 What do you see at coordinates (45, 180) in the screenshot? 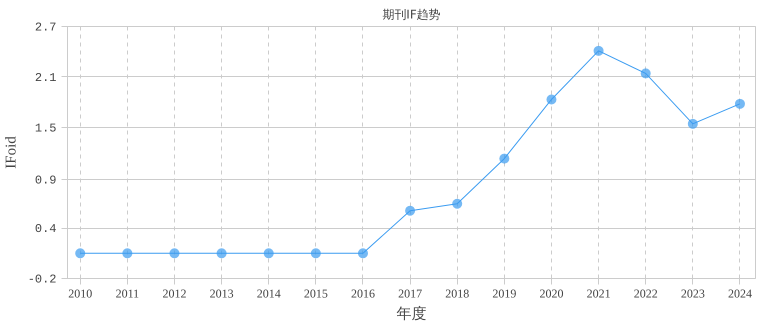
I see `y-tick-label: 0.9` at bounding box center [45, 180].